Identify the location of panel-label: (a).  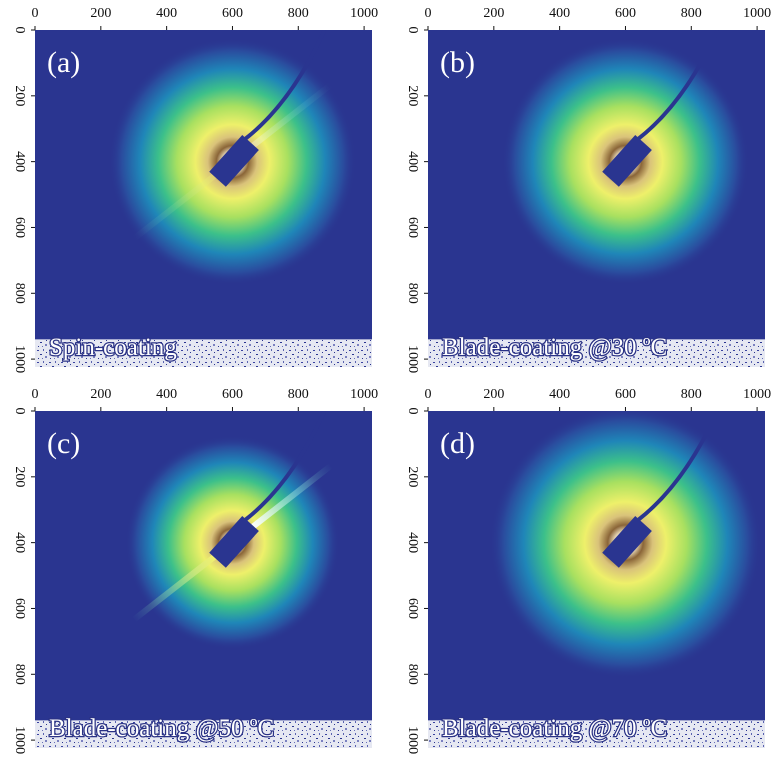
(63, 62).